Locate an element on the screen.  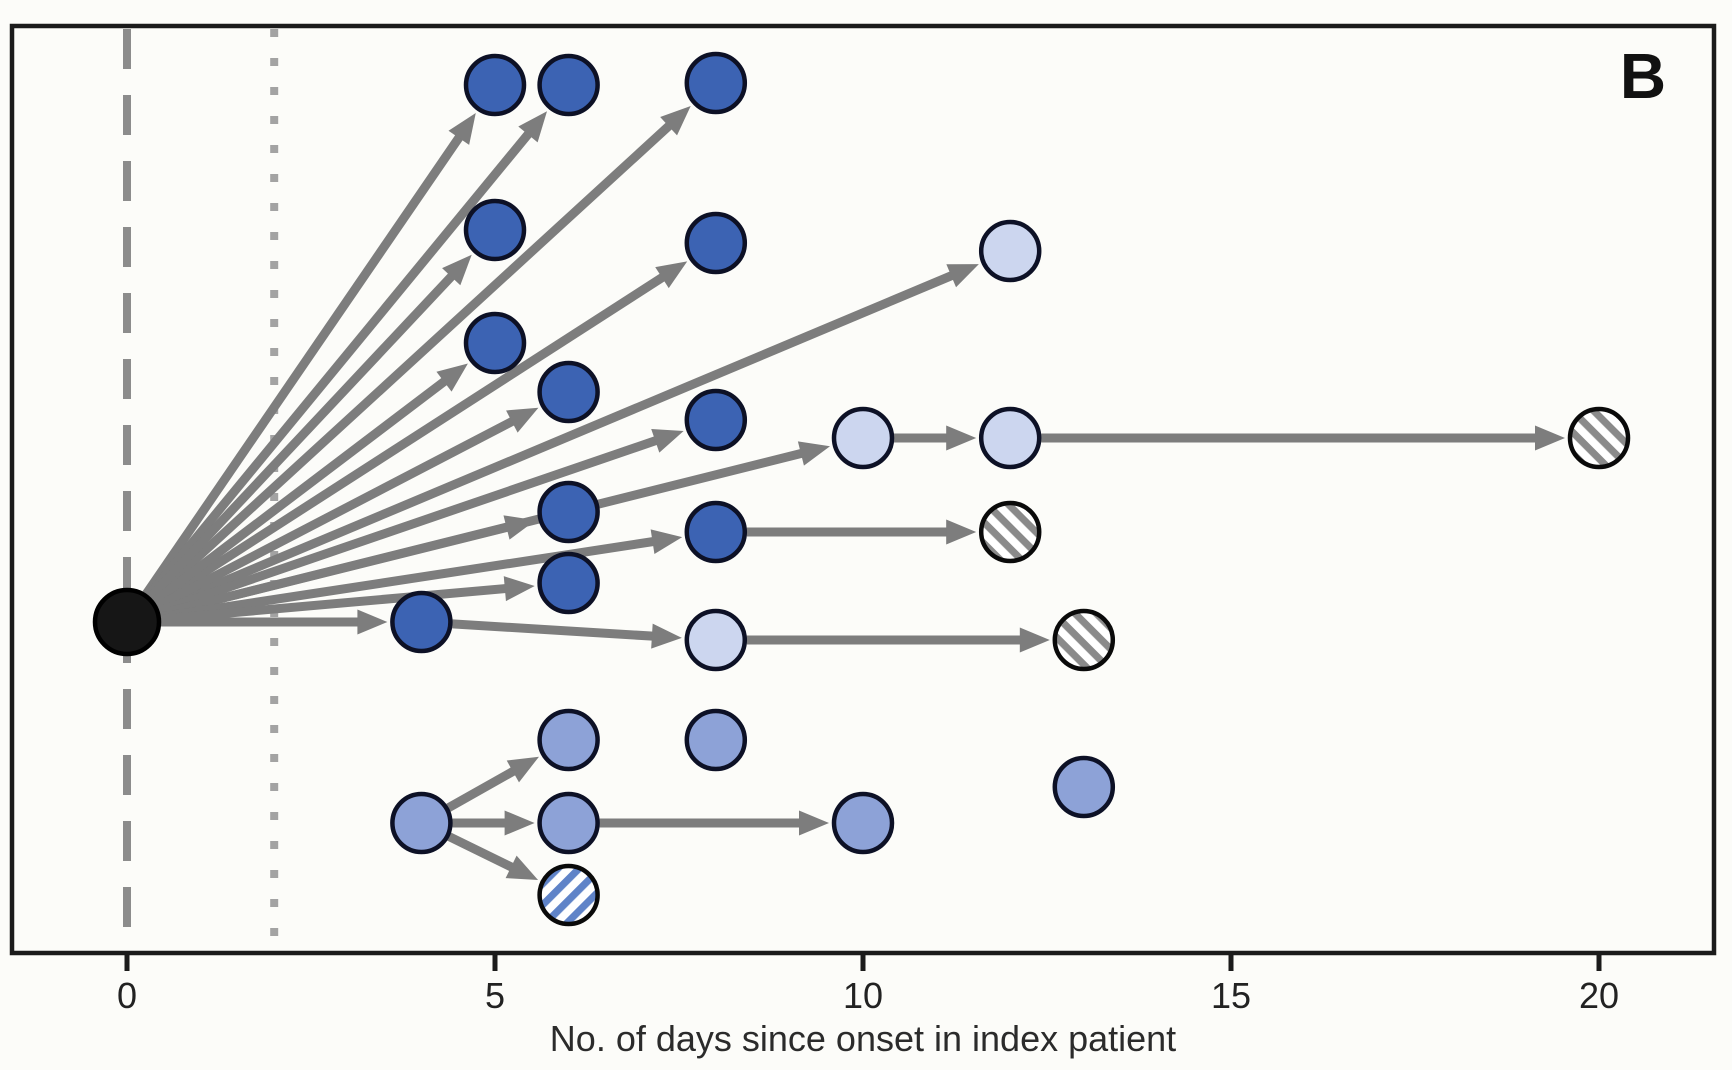
x-tick-label: 0 is located at coordinates (127, 995).